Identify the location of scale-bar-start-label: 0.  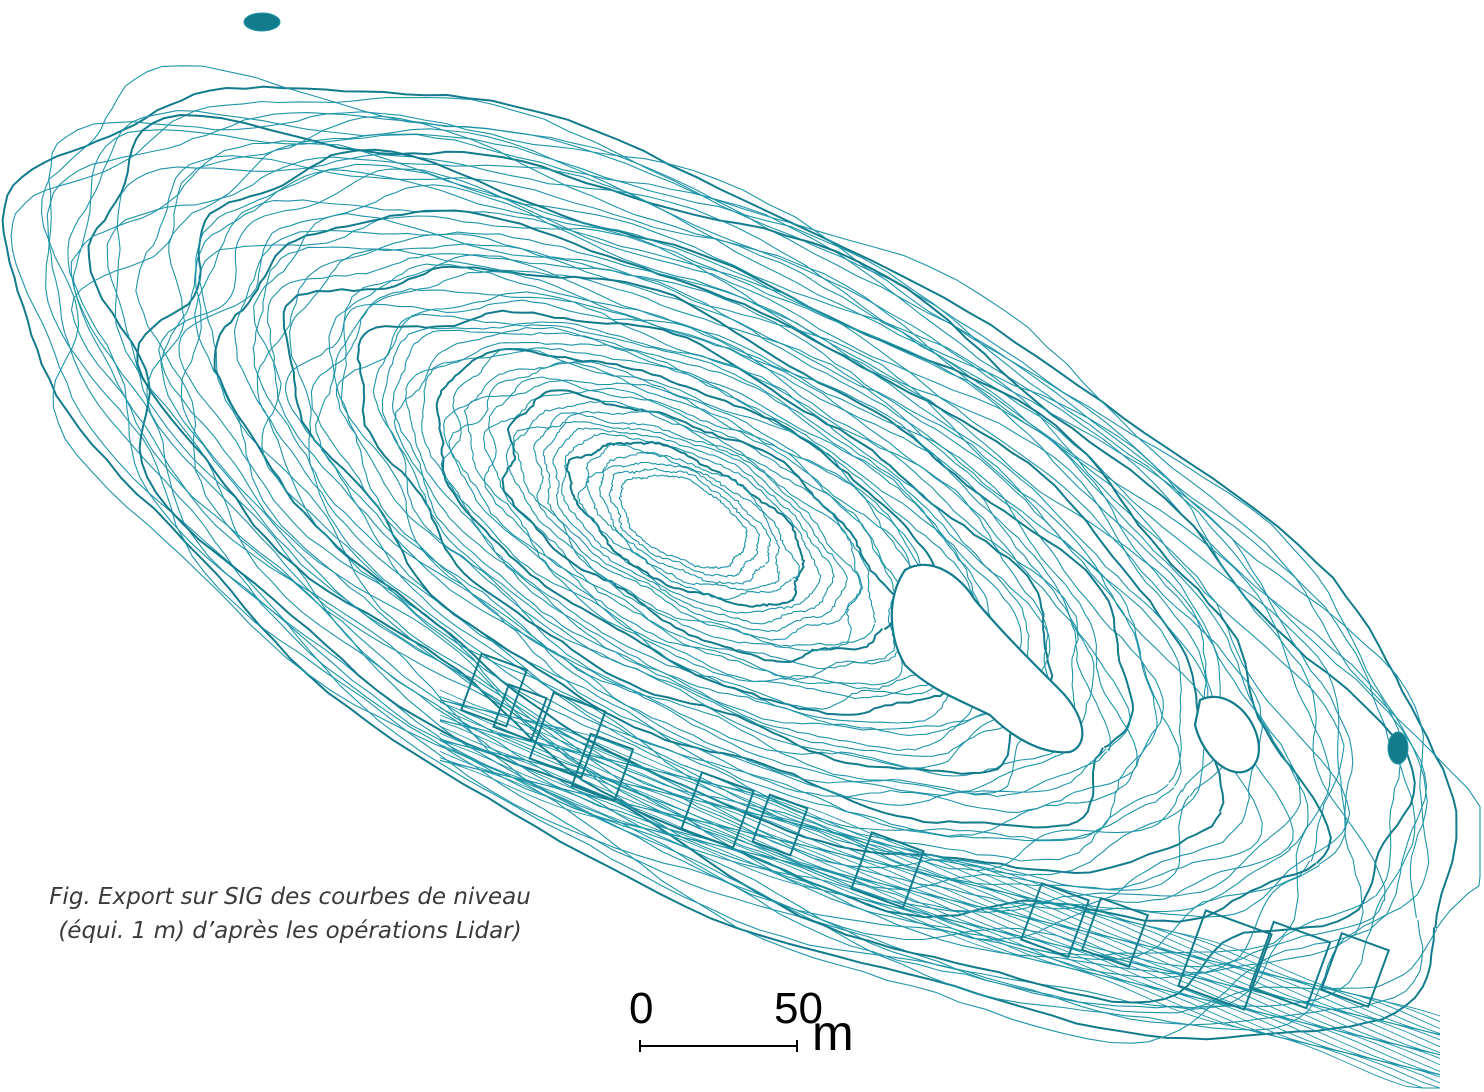
(641, 1008).